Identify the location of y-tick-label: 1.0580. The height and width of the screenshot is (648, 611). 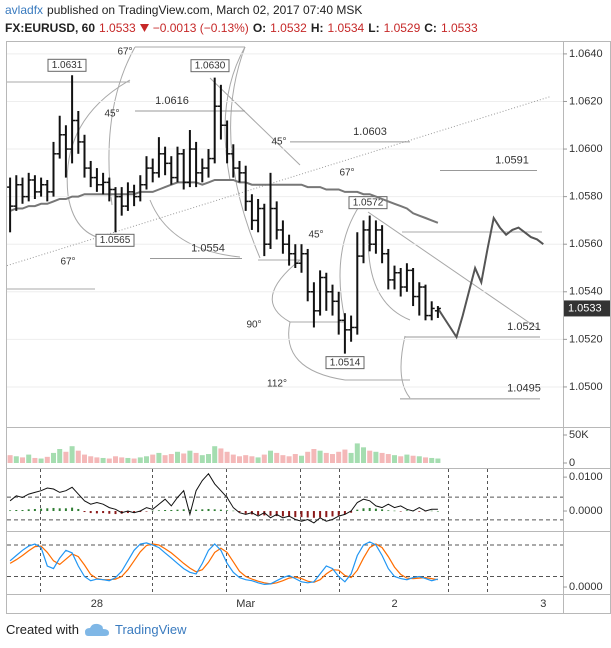
(586, 197).